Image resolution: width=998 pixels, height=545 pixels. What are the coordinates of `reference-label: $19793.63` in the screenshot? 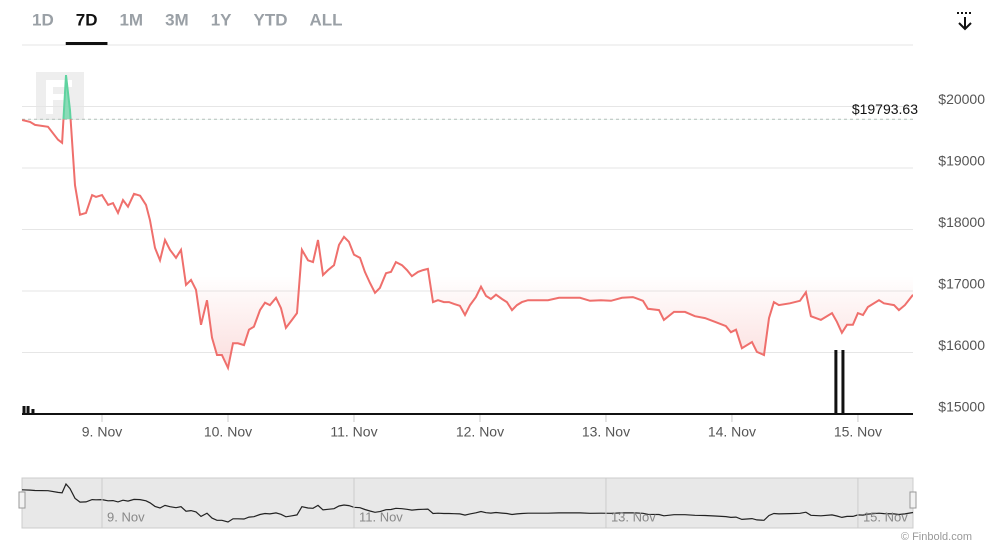 It's located at (885, 109).